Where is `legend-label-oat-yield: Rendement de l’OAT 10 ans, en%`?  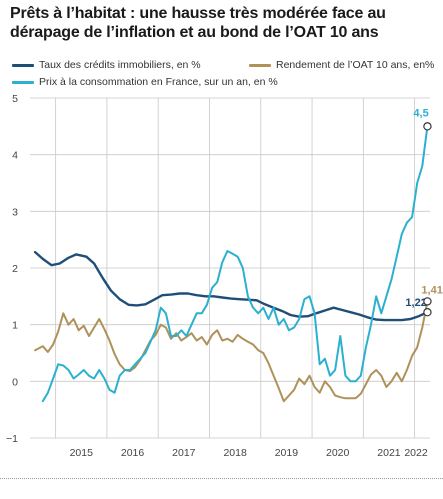
legend-label-oat-yield: Rendement de l’OAT 10 ans, en% is located at coordinates (355, 65).